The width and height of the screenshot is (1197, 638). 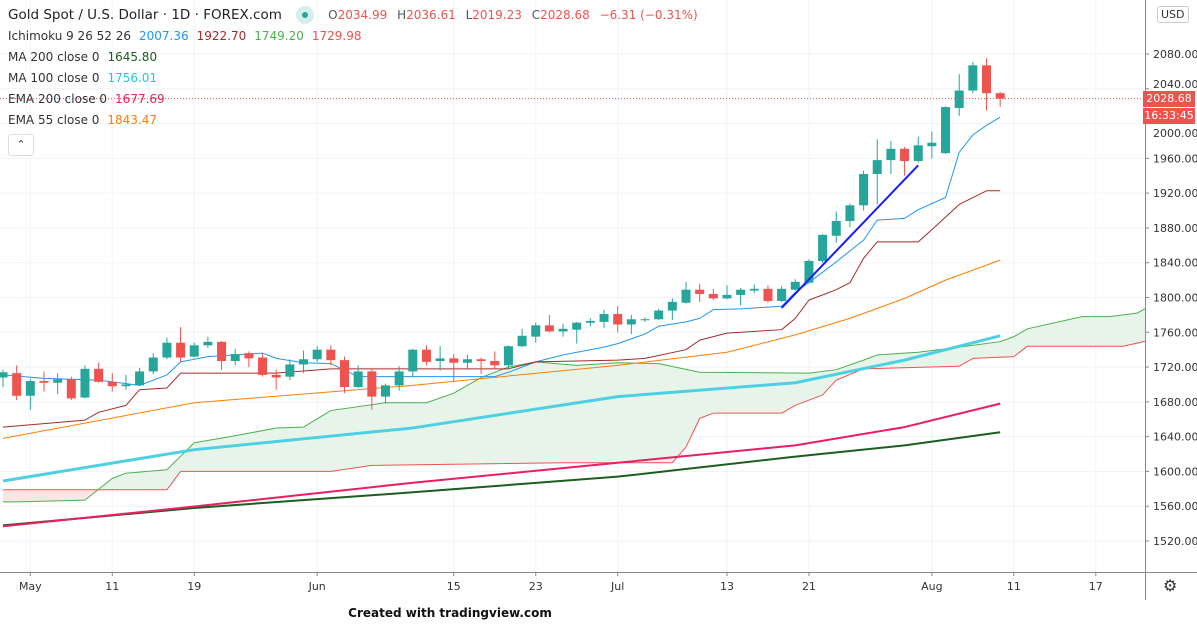 What do you see at coordinates (333, 15) in the screenshot?
I see `open-label: O` at bounding box center [333, 15].